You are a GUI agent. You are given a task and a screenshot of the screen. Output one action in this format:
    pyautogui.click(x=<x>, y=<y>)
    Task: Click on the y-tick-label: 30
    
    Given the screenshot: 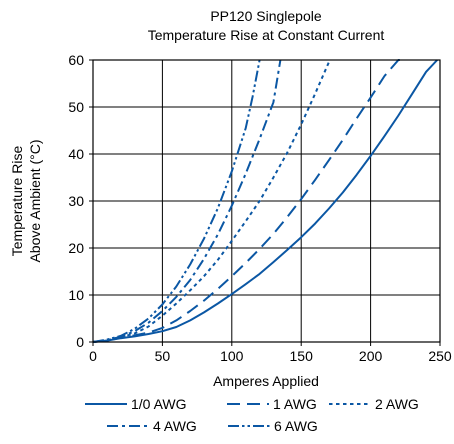 What is the action you would take?
    pyautogui.click(x=76, y=201)
    